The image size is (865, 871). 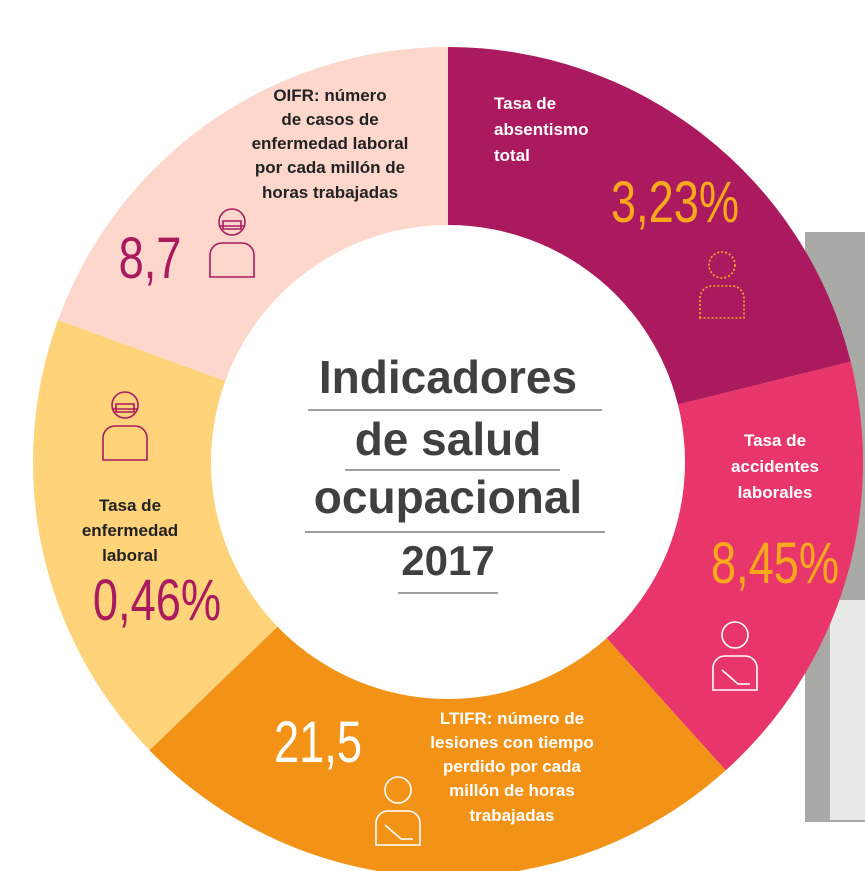 What do you see at coordinates (512, 718) in the screenshot?
I see `label-line: LTIFR: número de` at bounding box center [512, 718].